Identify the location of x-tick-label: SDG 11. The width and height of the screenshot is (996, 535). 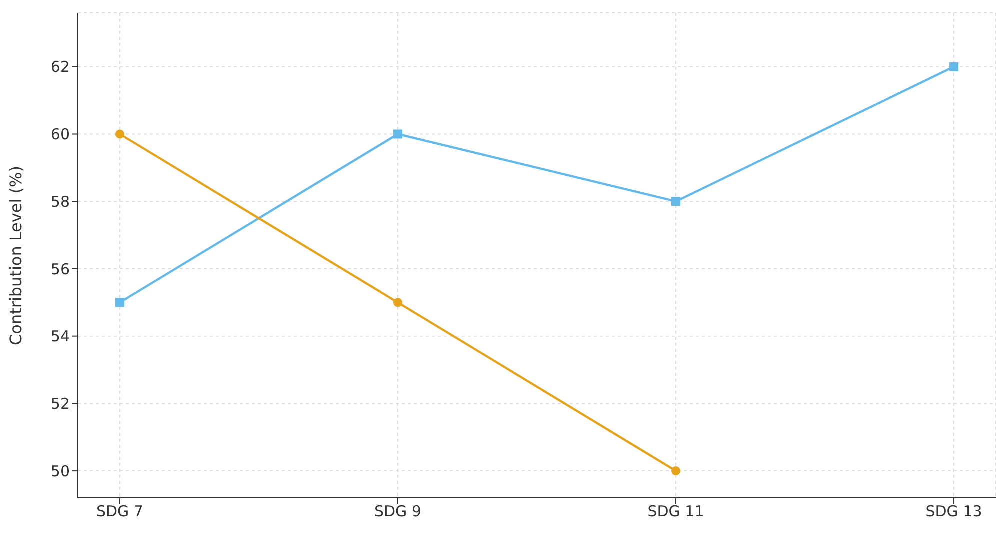
(676, 511).